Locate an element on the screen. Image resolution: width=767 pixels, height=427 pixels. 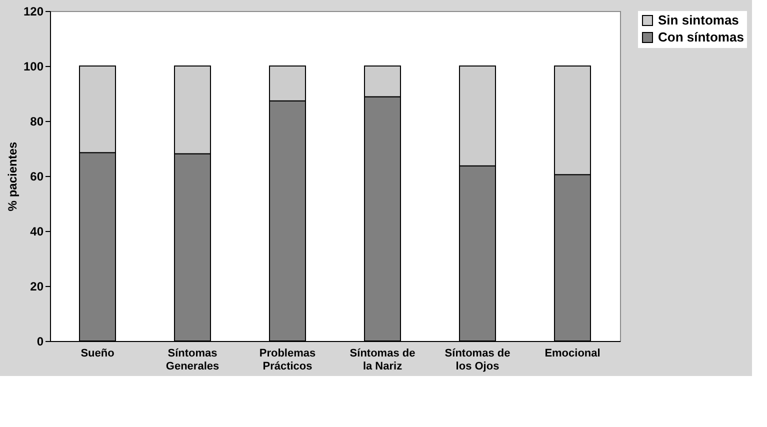
x-tick-label: Emocional is located at coordinates (572, 354).